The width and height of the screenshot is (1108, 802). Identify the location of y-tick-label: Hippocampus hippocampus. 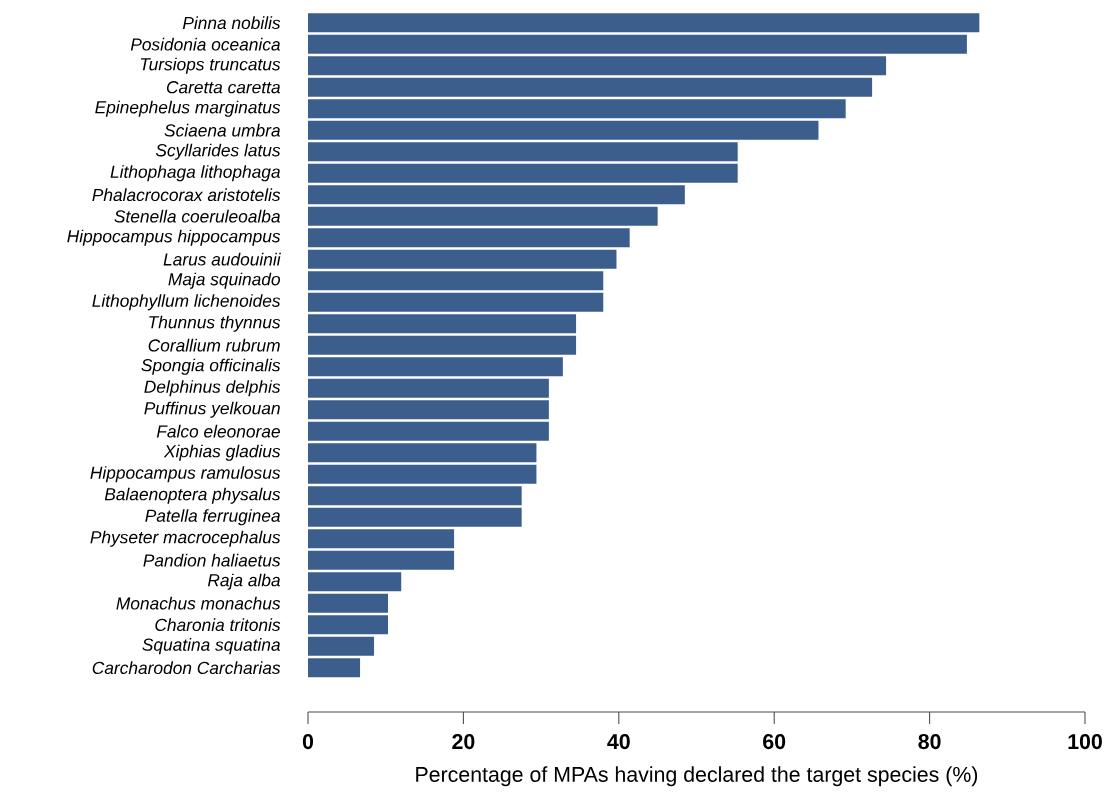
(174, 237).